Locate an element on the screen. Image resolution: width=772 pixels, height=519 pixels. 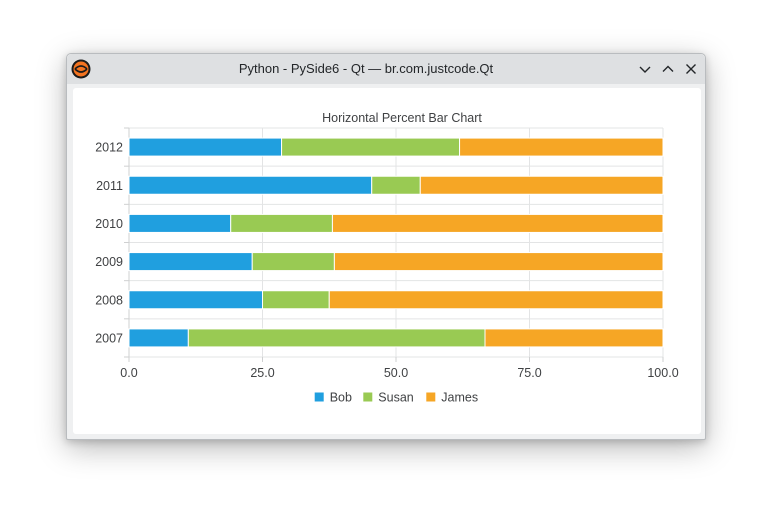
x-axis-labels: 0.0 25.0 50.0 75.0 100.0 is located at coordinates (399, 373).